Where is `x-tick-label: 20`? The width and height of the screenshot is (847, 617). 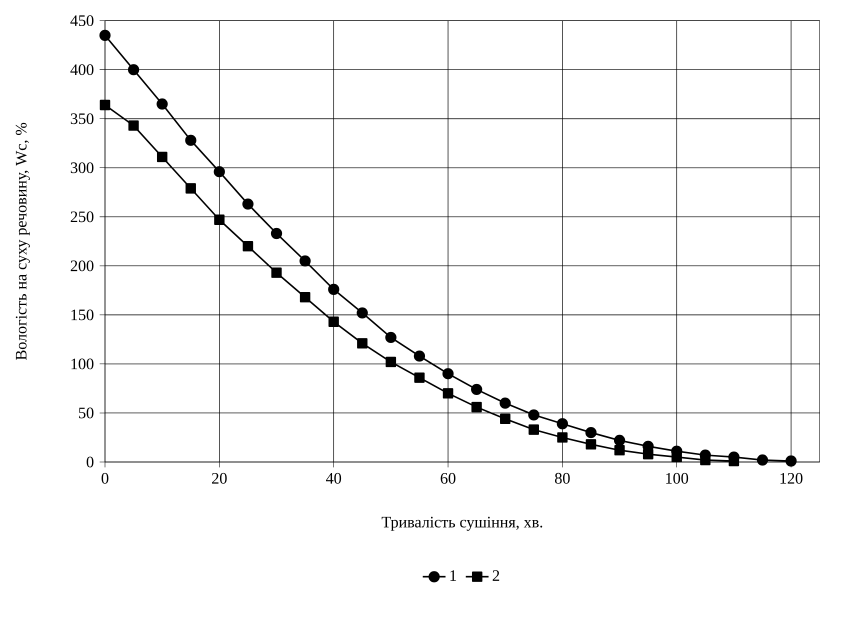 x-tick-label: 20 is located at coordinates (219, 478).